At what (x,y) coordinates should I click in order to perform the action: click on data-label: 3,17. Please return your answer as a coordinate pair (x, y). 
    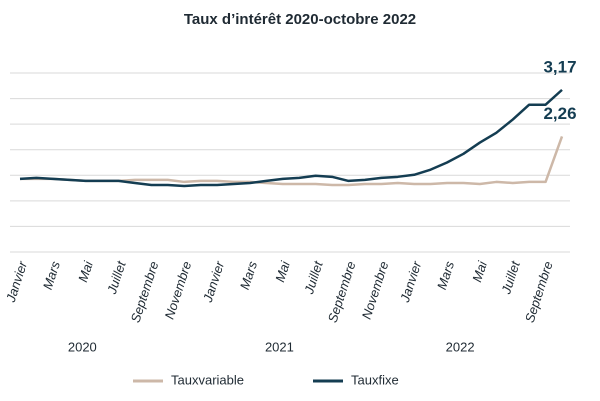
    Looking at the image, I should click on (559, 66).